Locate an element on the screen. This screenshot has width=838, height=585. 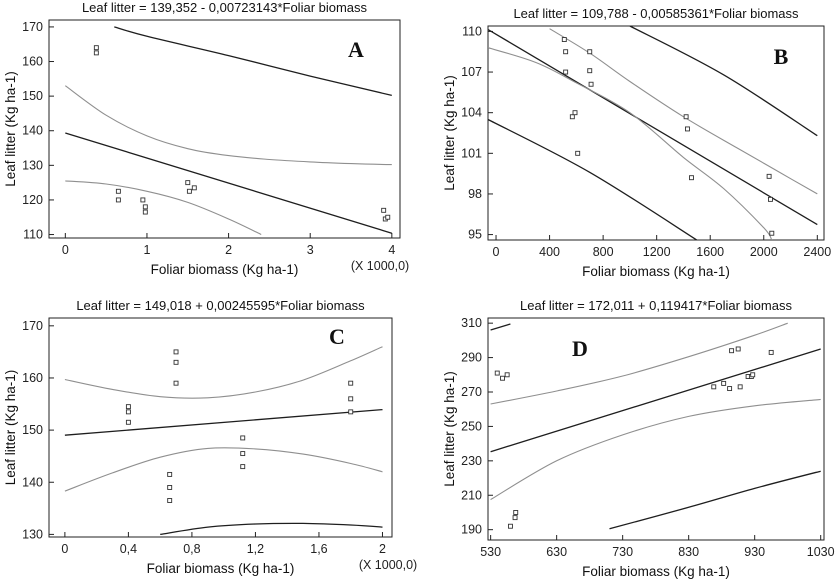
x-tick-label: 0,4 is located at coordinates (128, 549).